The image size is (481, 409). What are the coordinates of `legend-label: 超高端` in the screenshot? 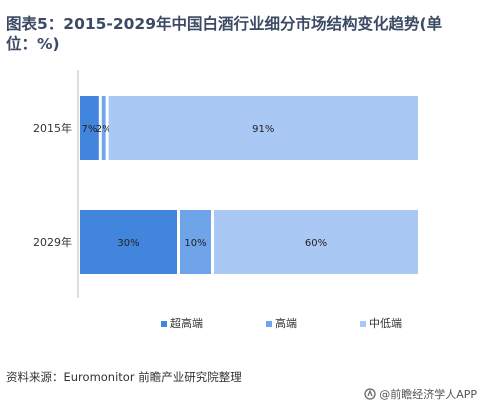 It's located at (186, 323).